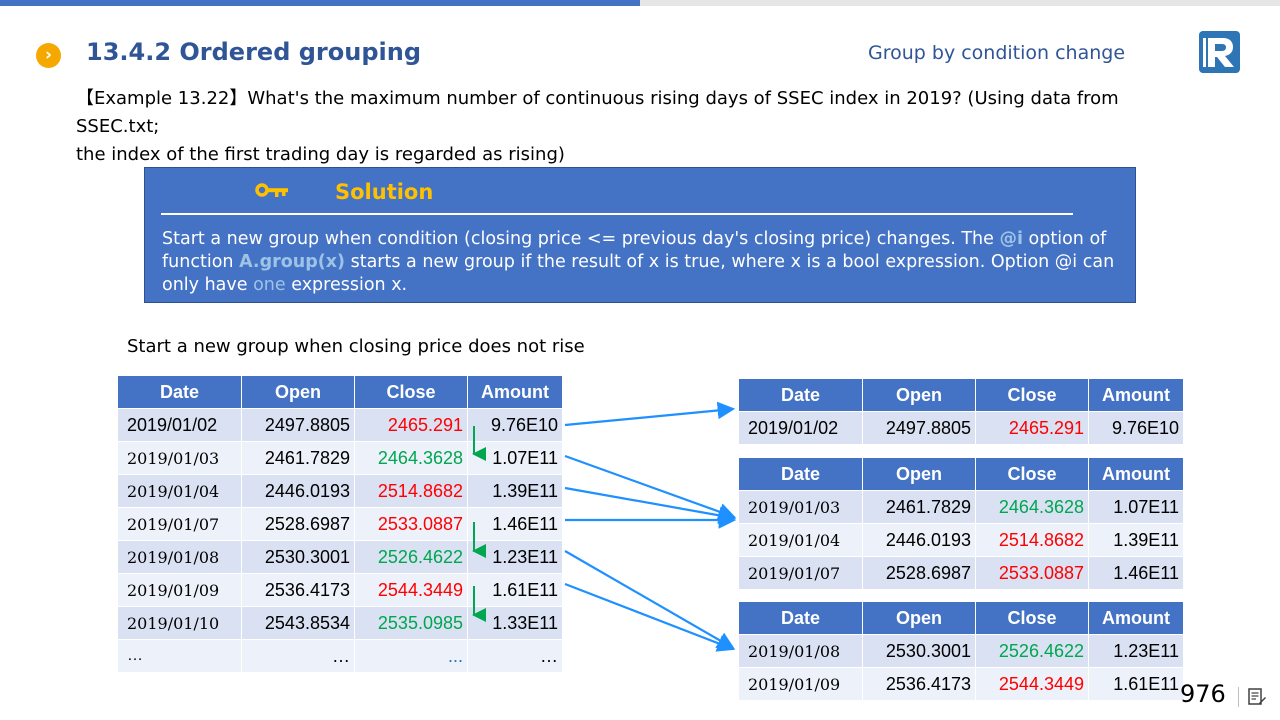  What do you see at coordinates (298, 623) in the screenshot?
I see `cell-open: 2543.8534` at bounding box center [298, 623].